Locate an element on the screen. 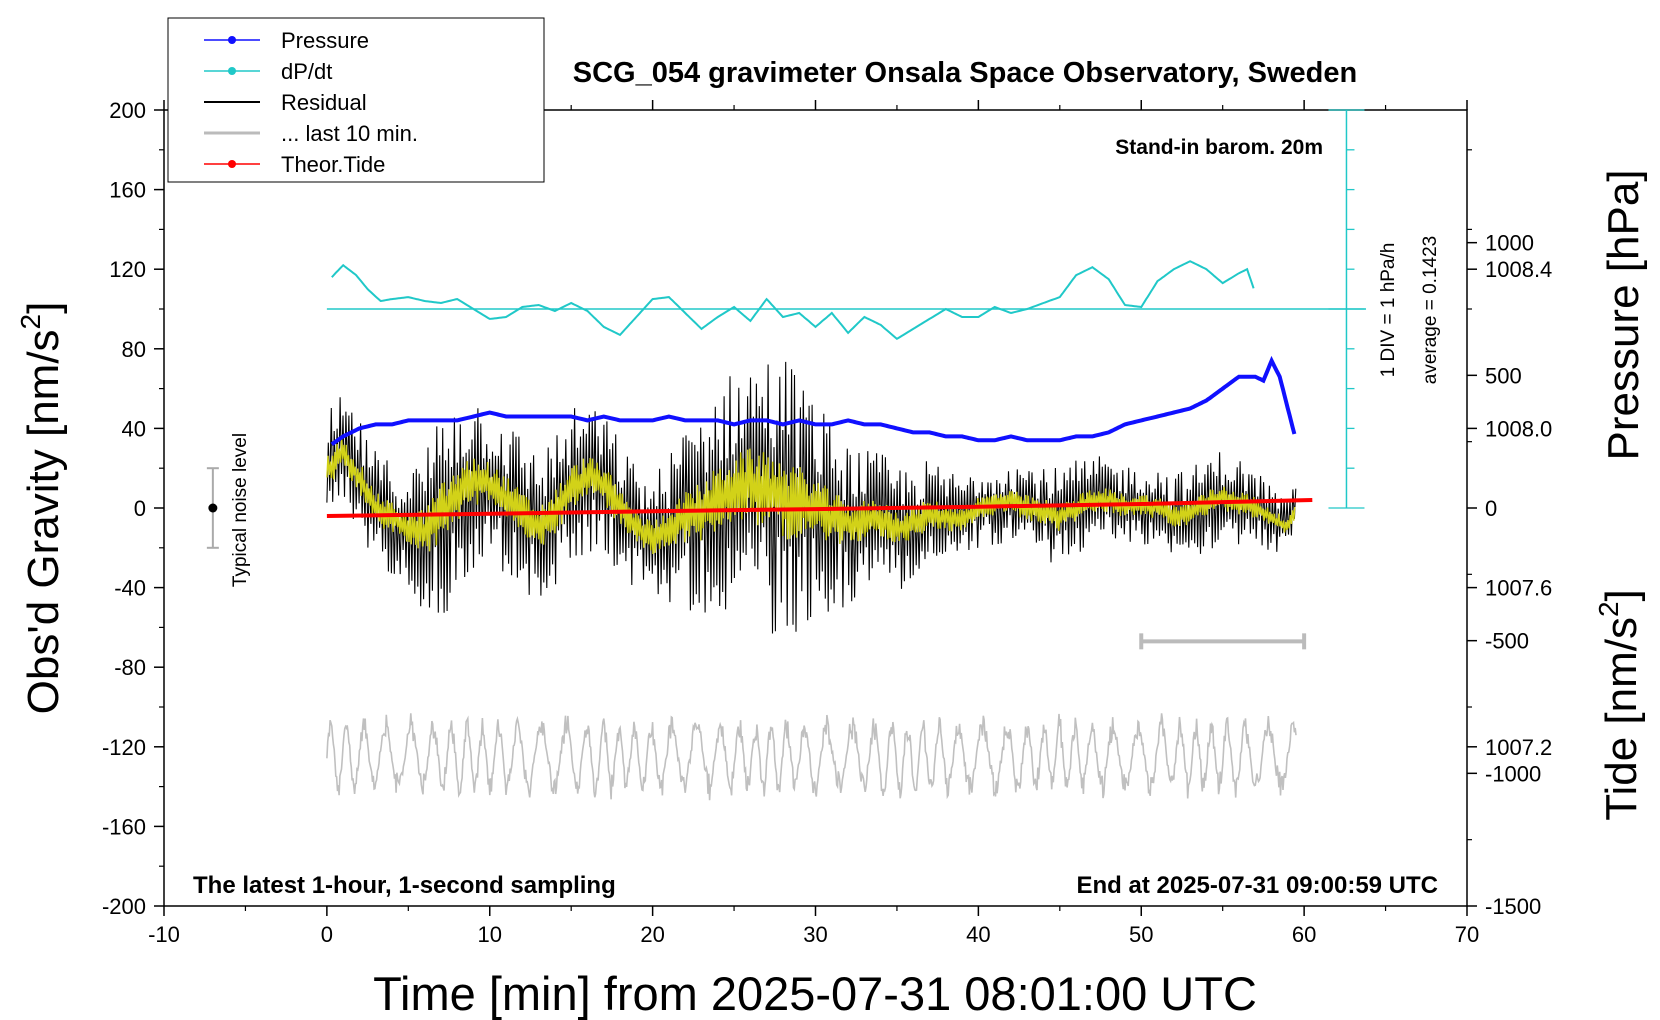  tide-tick-label: 1000 is located at coordinates (1509, 243).